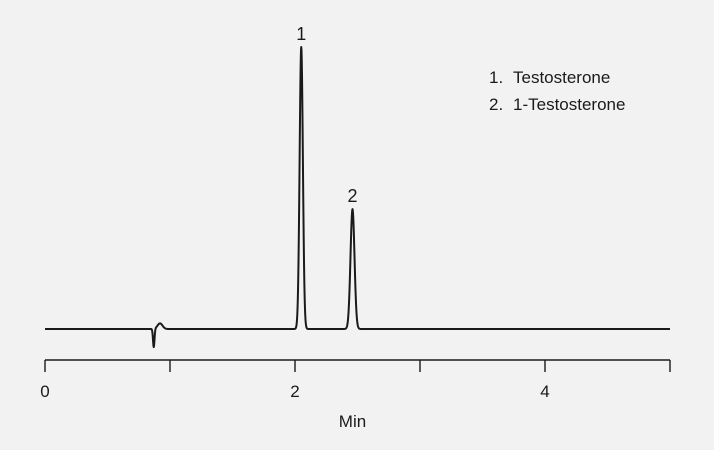 The width and height of the screenshot is (714, 450). Describe the element at coordinates (44, 391) in the screenshot. I see `x-tick-label: 0` at that location.